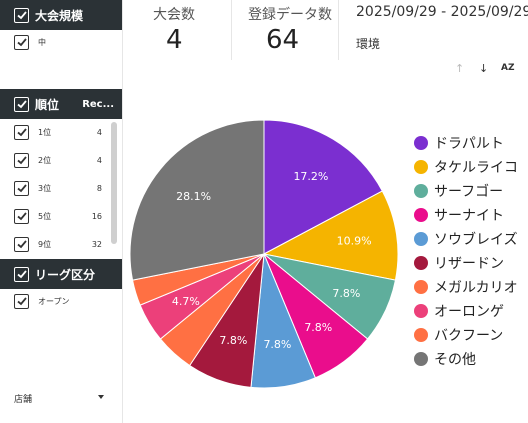  What do you see at coordinates (174, 40) in the screenshot?
I see `kpi-value-tournaments: 4` at bounding box center [174, 40].